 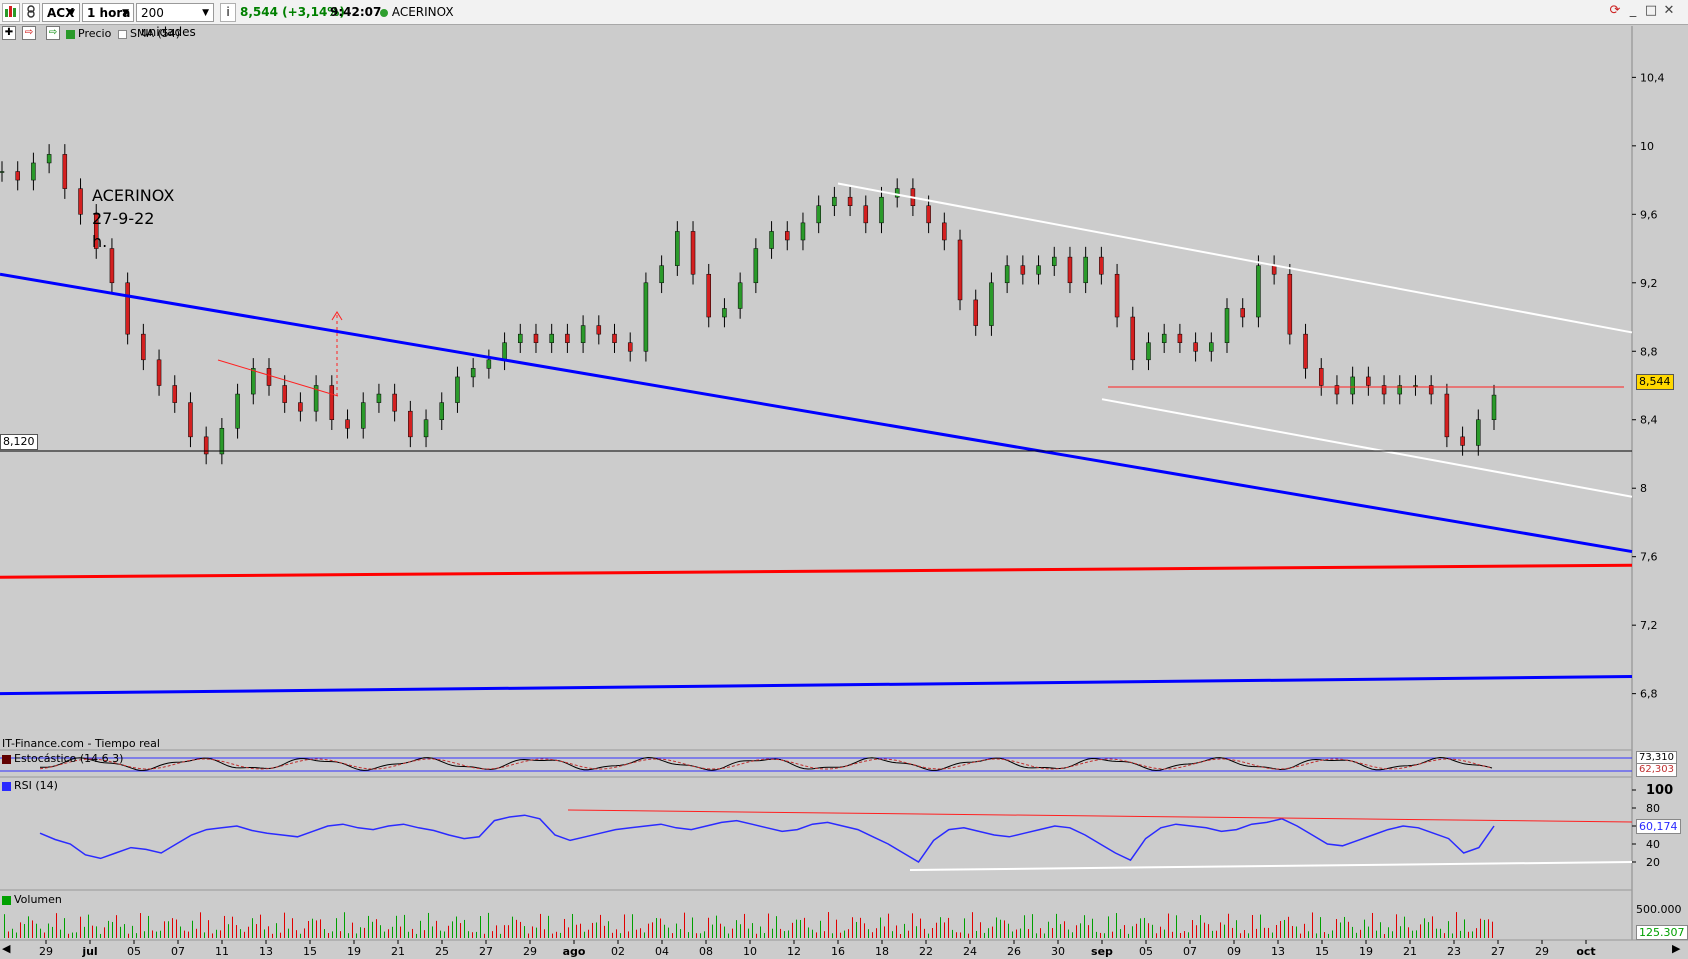 What do you see at coordinates (149, 34) in the screenshot?
I see `legend-sma: SMA (54)` at bounding box center [149, 34].